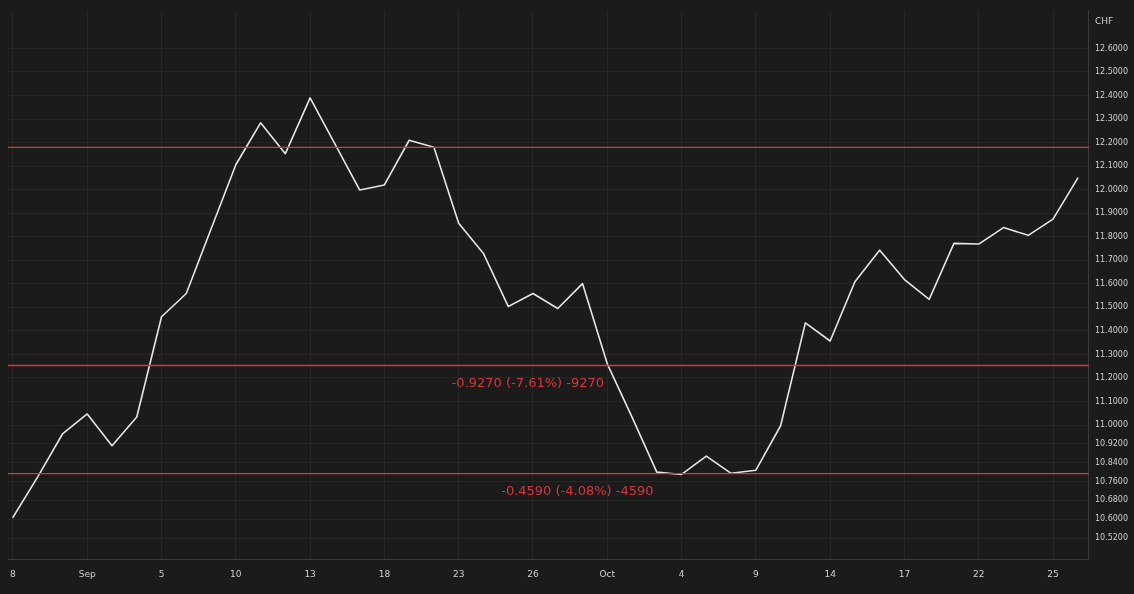 The width and height of the screenshot is (1134, 594). I want to click on y-tick-label: 12.0000, so click(1111, 189).